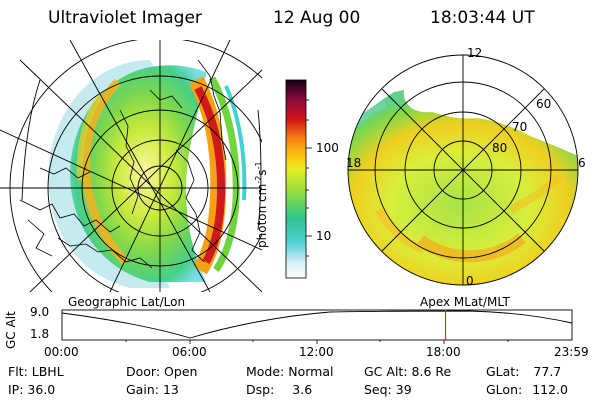  I want to click on magnetic-caption: Apex MLat/MLT, so click(465, 302).